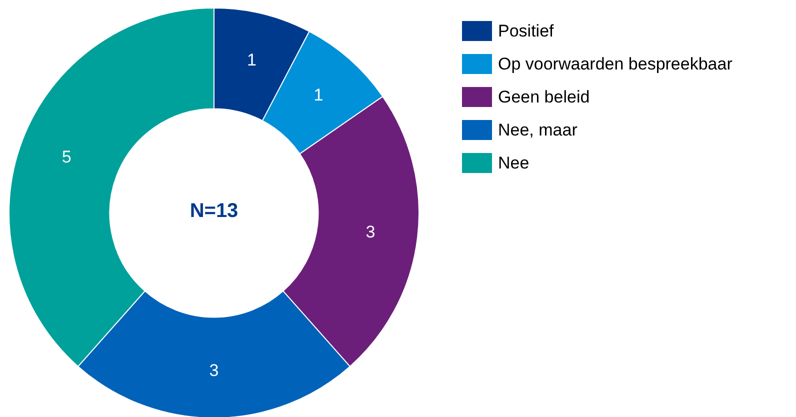  What do you see at coordinates (615, 64) in the screenshot?
I see `legend-label: Op voorwaarden bespreekbaar` at bounding box center [615, 64].